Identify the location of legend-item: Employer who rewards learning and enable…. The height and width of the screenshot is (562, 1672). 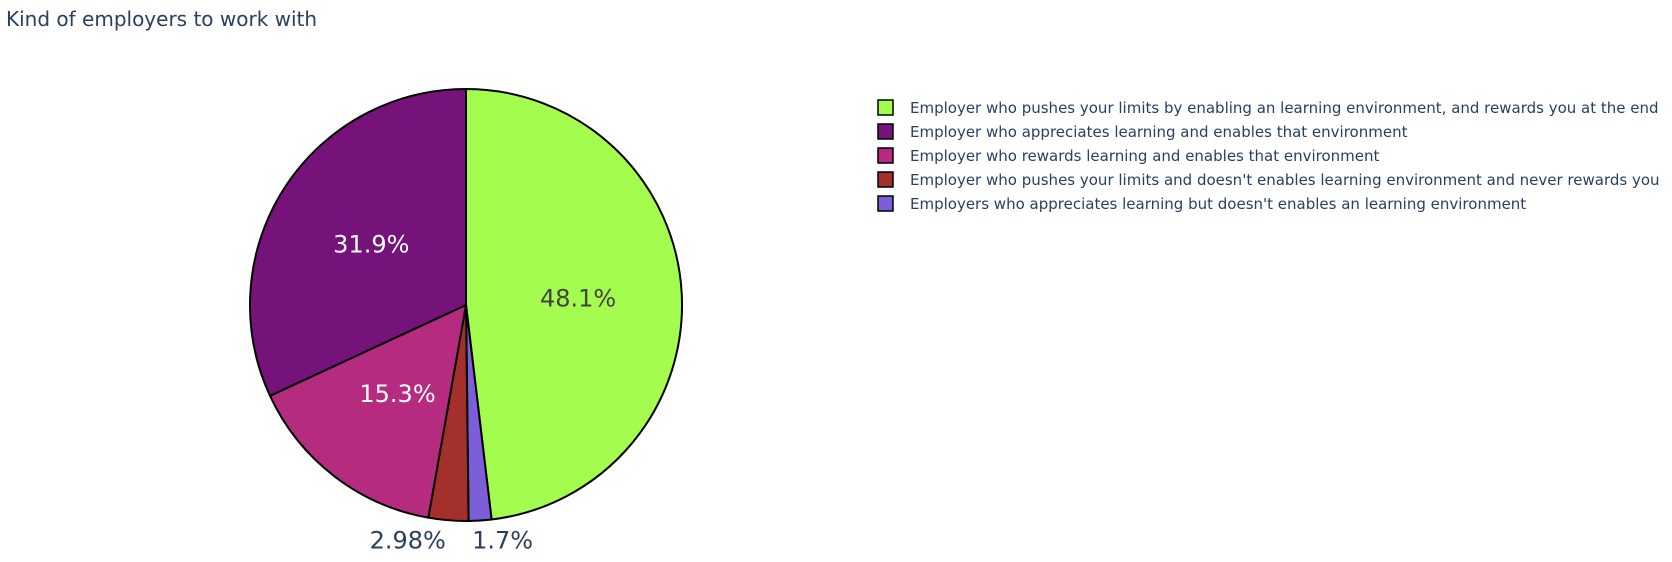
(1128, 156).